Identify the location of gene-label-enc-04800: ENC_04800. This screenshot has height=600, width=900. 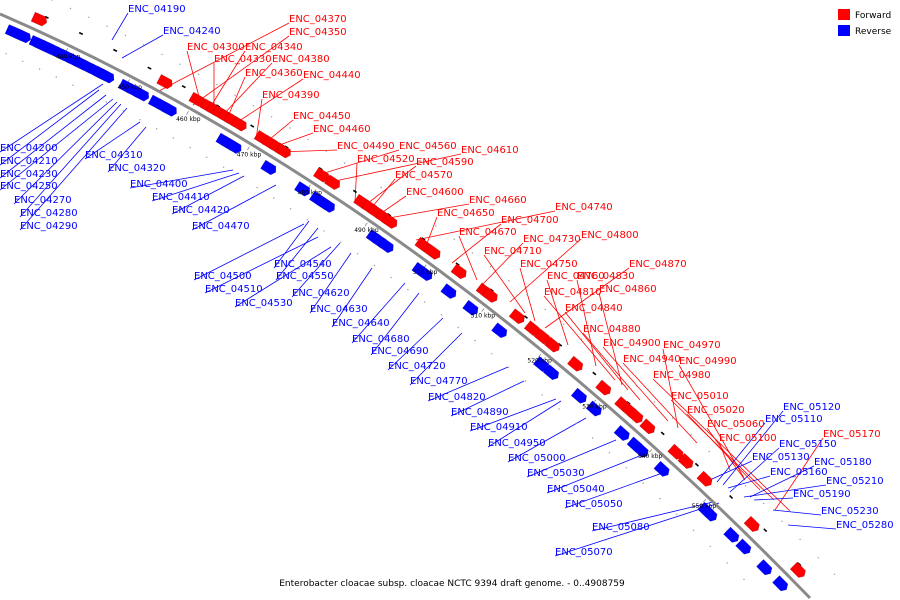
(610, 235).